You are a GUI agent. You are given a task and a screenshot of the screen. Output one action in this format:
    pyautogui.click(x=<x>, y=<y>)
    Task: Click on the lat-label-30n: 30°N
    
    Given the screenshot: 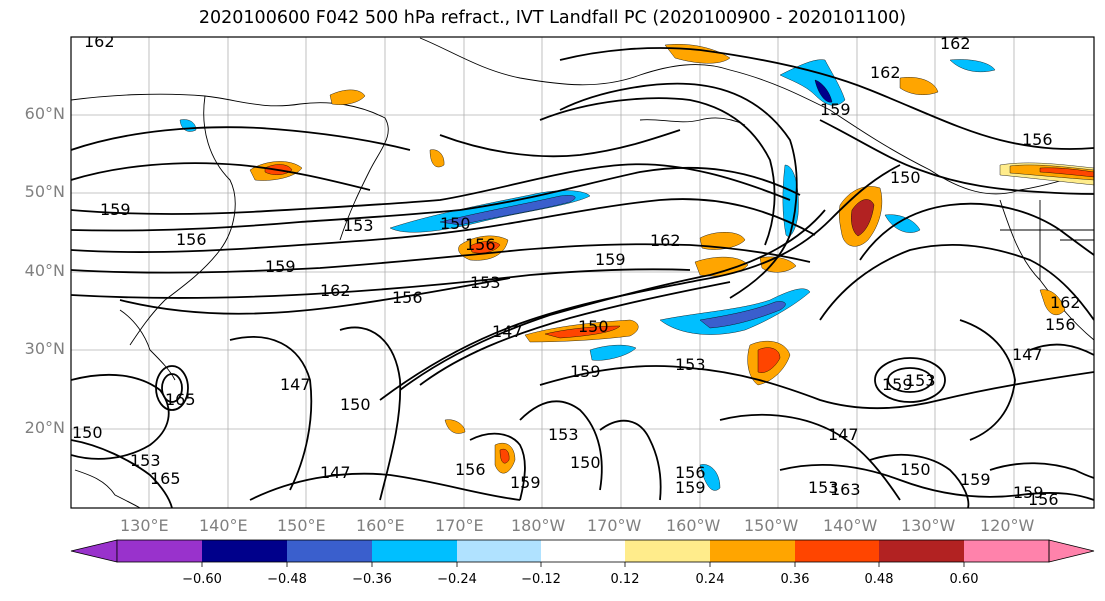 What is the action you would take?
    pyautogui.click(x=44, y=348)
    